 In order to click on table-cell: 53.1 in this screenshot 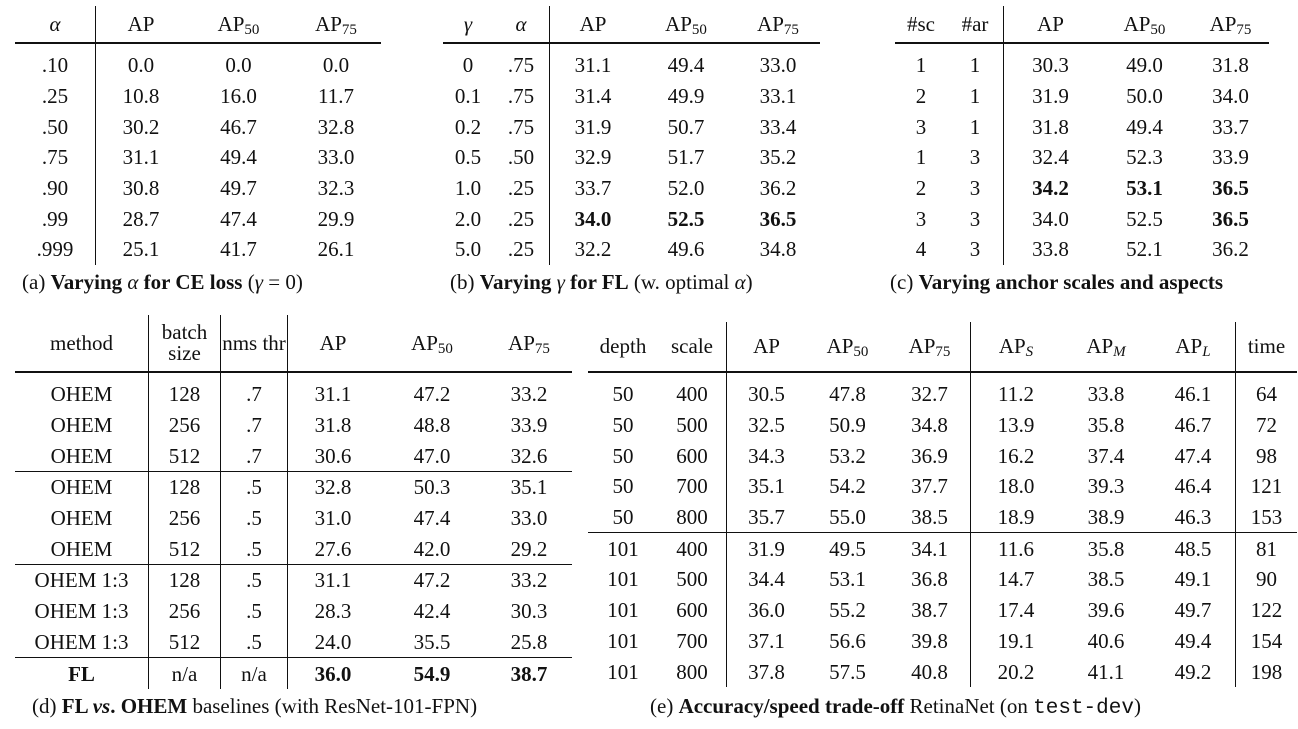, I will do `click(1144, 188)`.